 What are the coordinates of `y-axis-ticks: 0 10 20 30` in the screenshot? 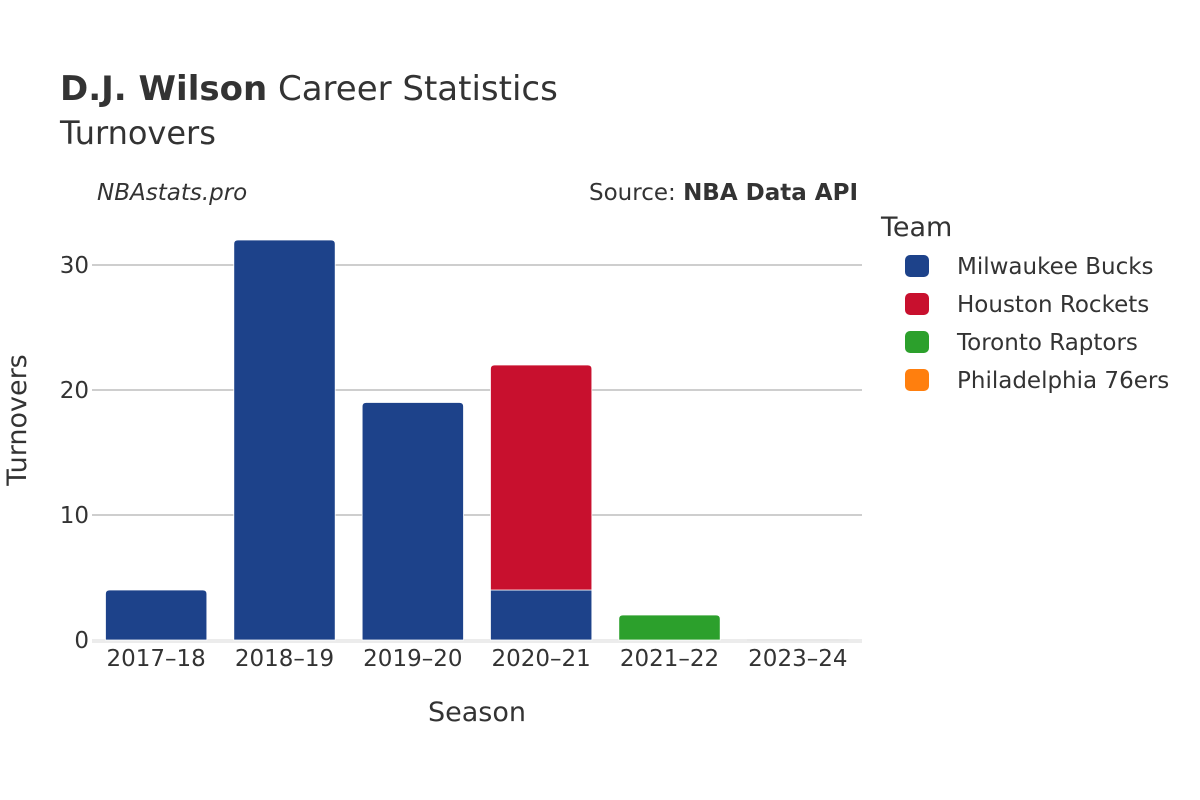 It's located at (74, 453).